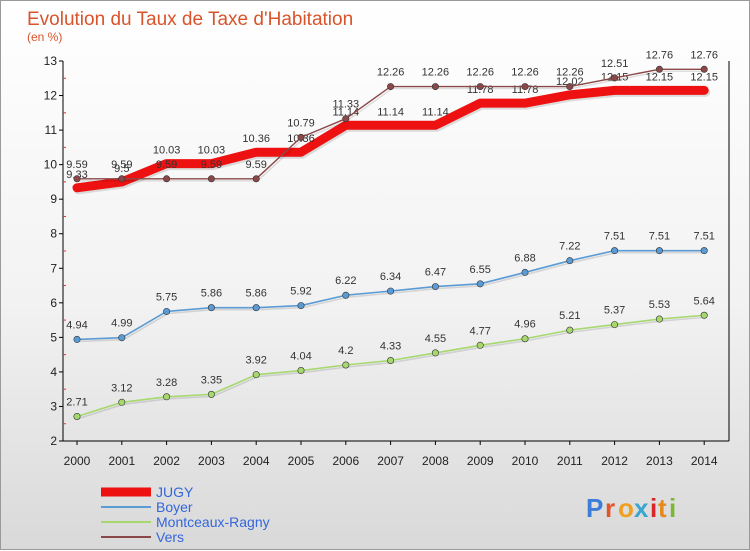 Image resolution: width=750 pixels, height=551 pixels. I want to click on data-label: 12.51, so click(615, 64).